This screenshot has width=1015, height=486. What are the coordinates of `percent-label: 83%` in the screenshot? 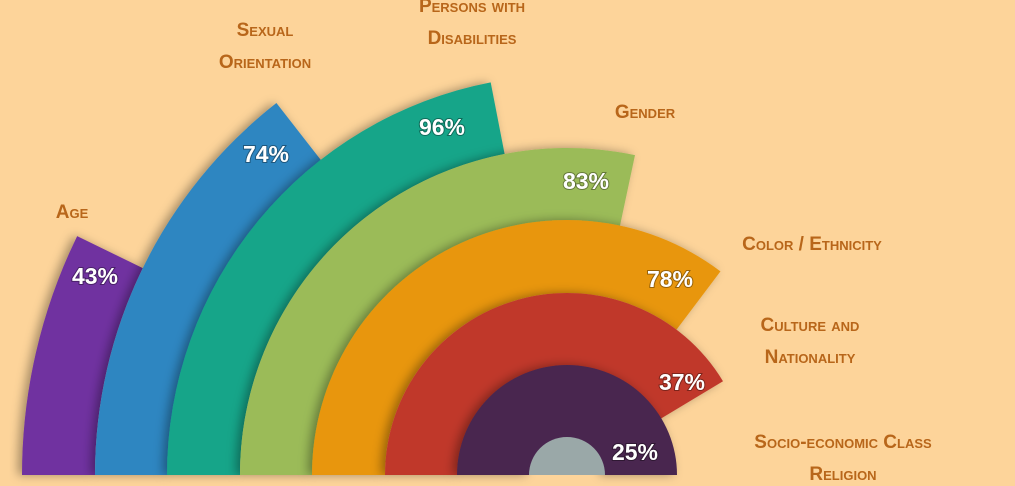 It's located at (586, 181).